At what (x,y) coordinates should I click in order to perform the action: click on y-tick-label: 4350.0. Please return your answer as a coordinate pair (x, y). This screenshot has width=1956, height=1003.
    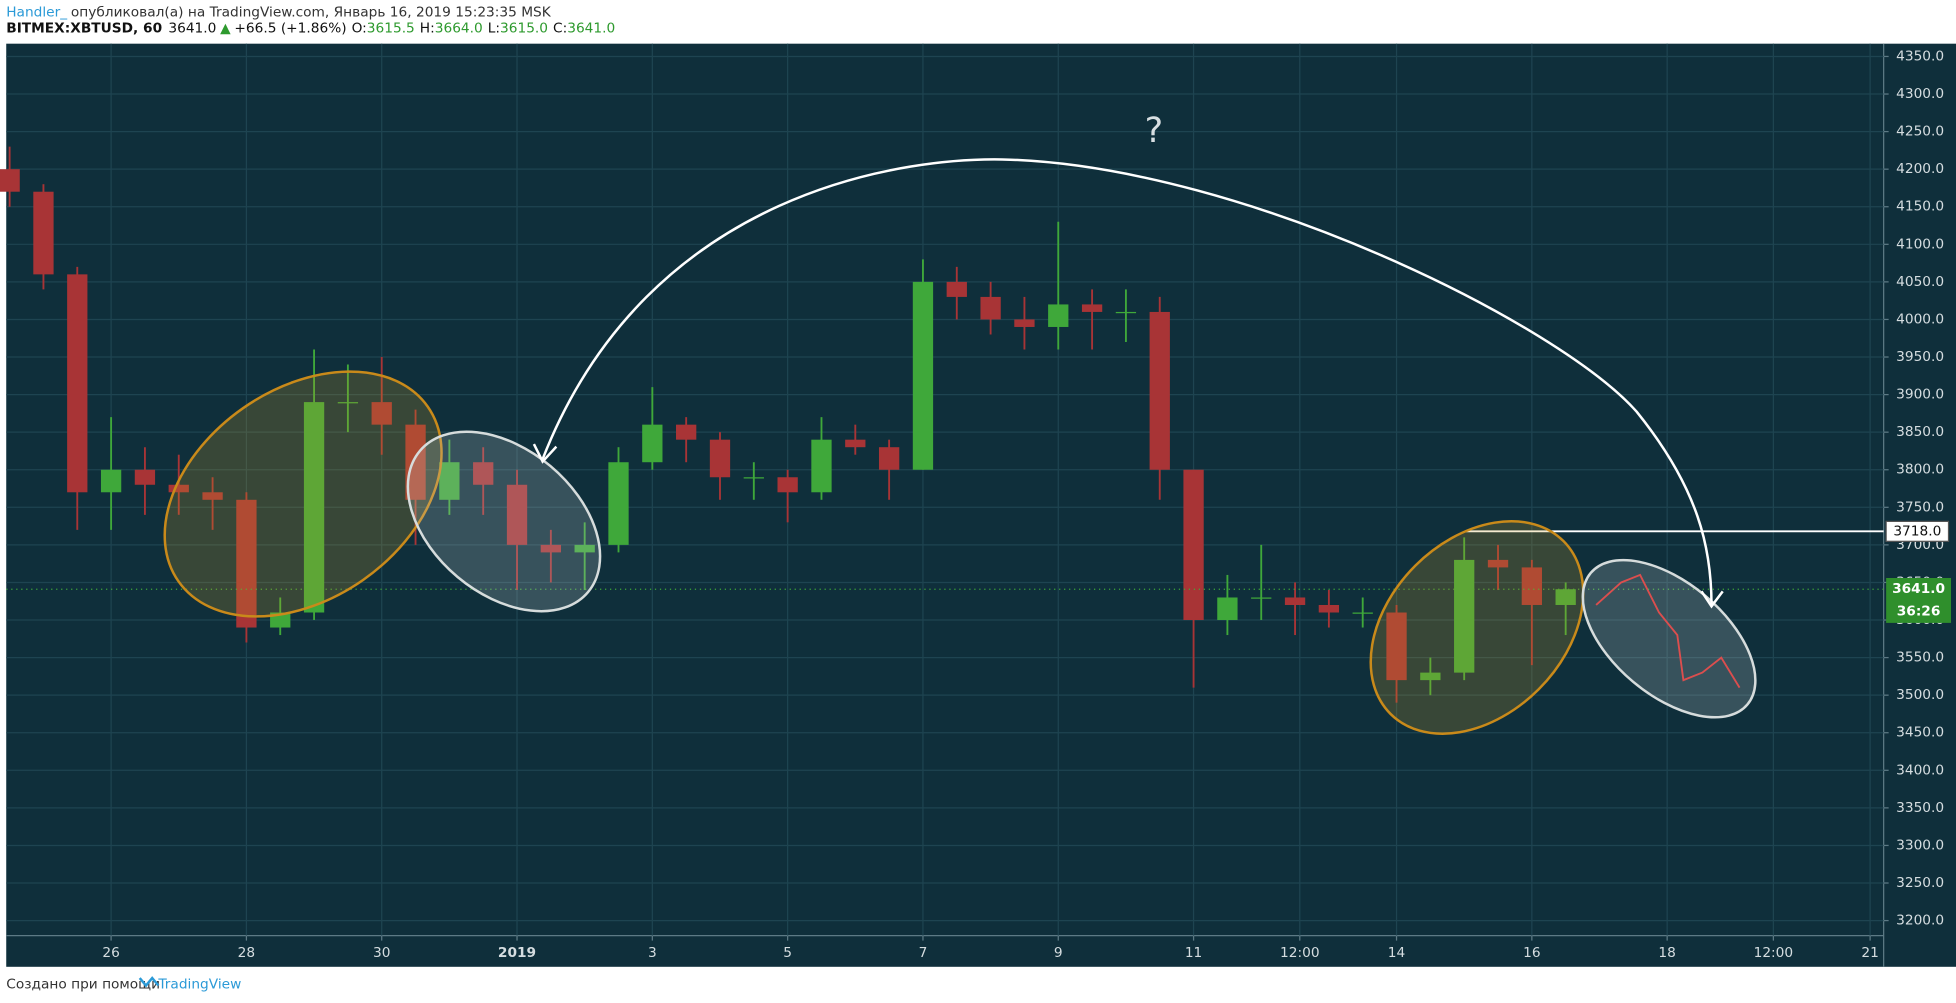
    Looking at the image, I should click on (1920, 56).